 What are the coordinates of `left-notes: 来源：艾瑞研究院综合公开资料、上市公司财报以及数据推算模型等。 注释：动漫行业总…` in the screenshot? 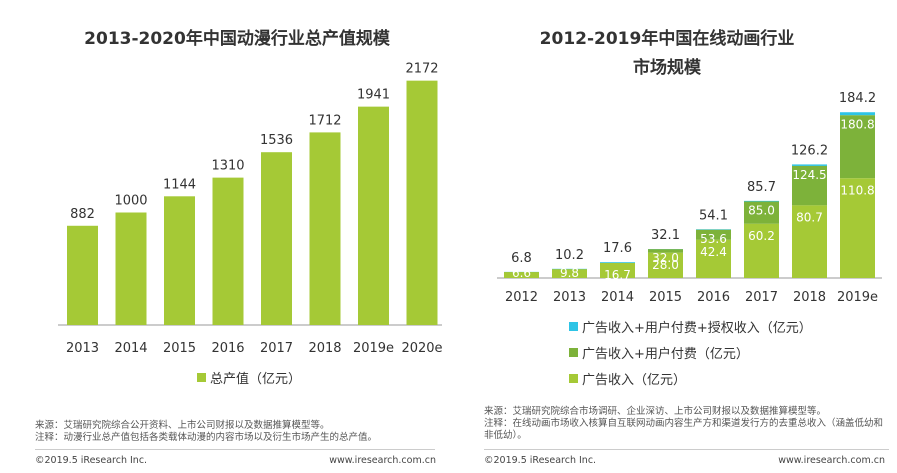 It's located at (235, 432).